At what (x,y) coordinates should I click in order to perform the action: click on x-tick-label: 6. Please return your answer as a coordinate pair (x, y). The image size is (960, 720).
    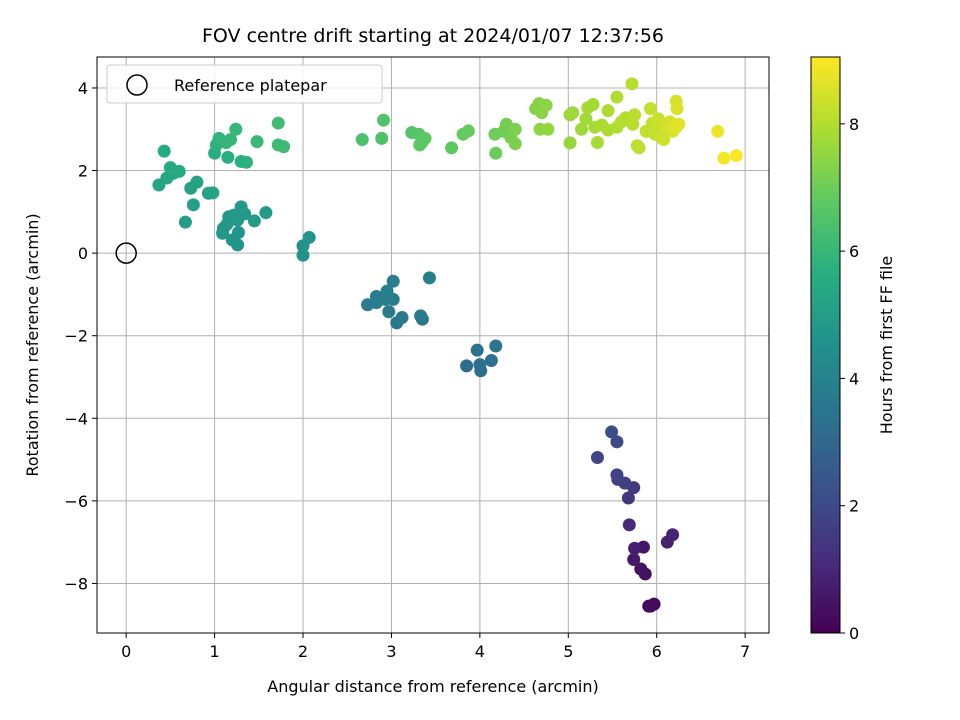
    Looking at the image, I should click on (657, 651).